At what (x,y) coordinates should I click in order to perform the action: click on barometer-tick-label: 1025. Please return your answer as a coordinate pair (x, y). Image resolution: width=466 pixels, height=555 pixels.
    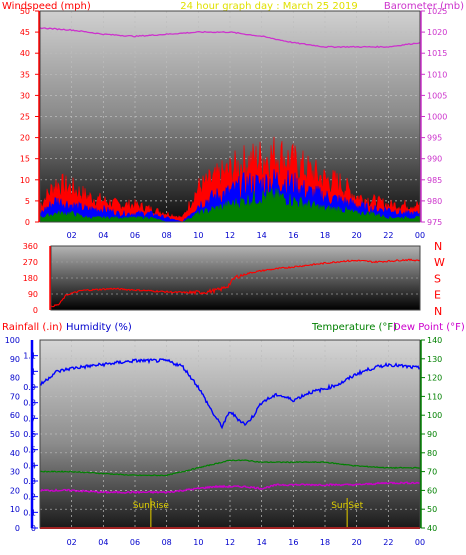
    Looking at the image, I should click on (437, 11).